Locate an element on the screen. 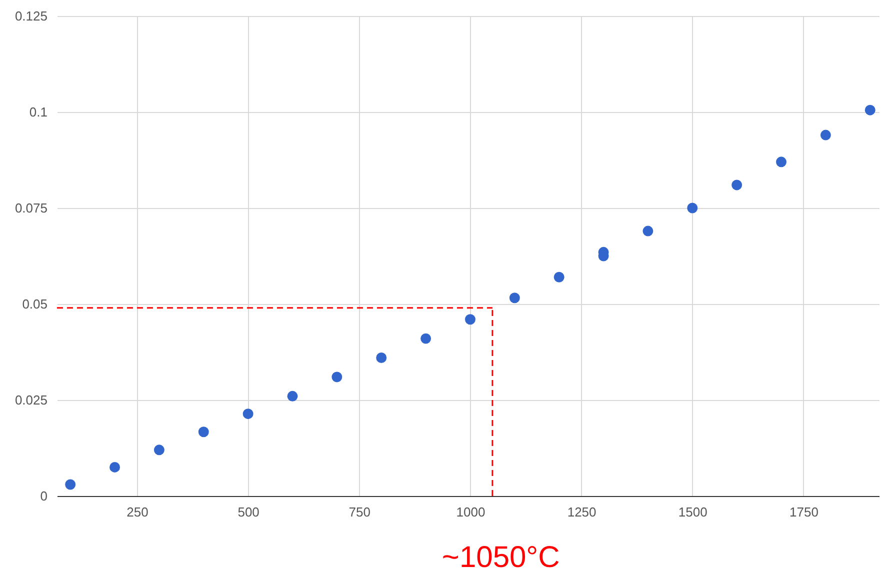  y-tick-label: 0.075 is located at coordinates (31, 208).